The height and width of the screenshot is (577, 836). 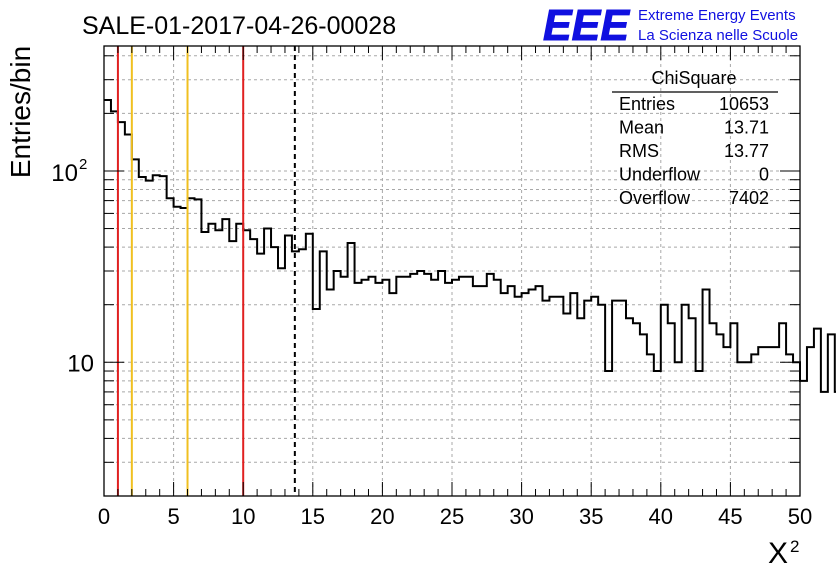 I want to click on x-tick-label: 20, so click(x=382, y=516).